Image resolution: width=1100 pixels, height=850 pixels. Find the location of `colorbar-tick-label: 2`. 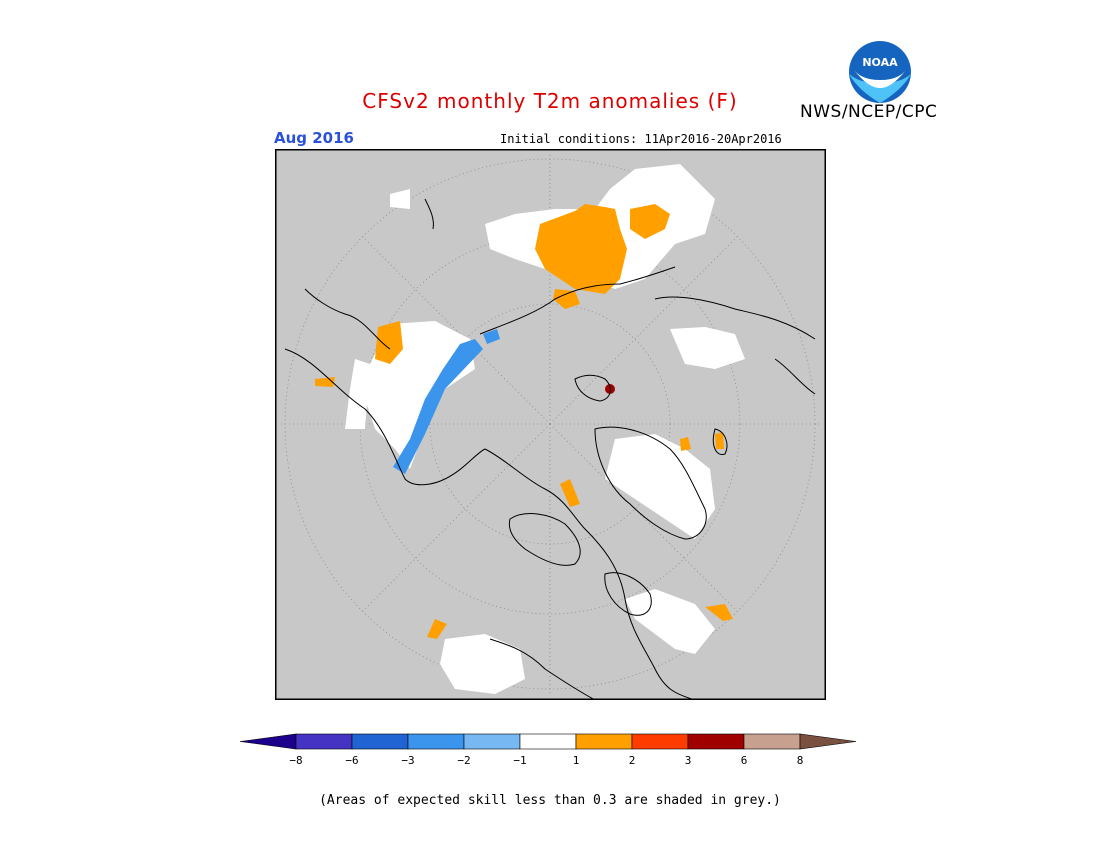

colorbar-tick-label: 2 is located at coordinates (632, 760).